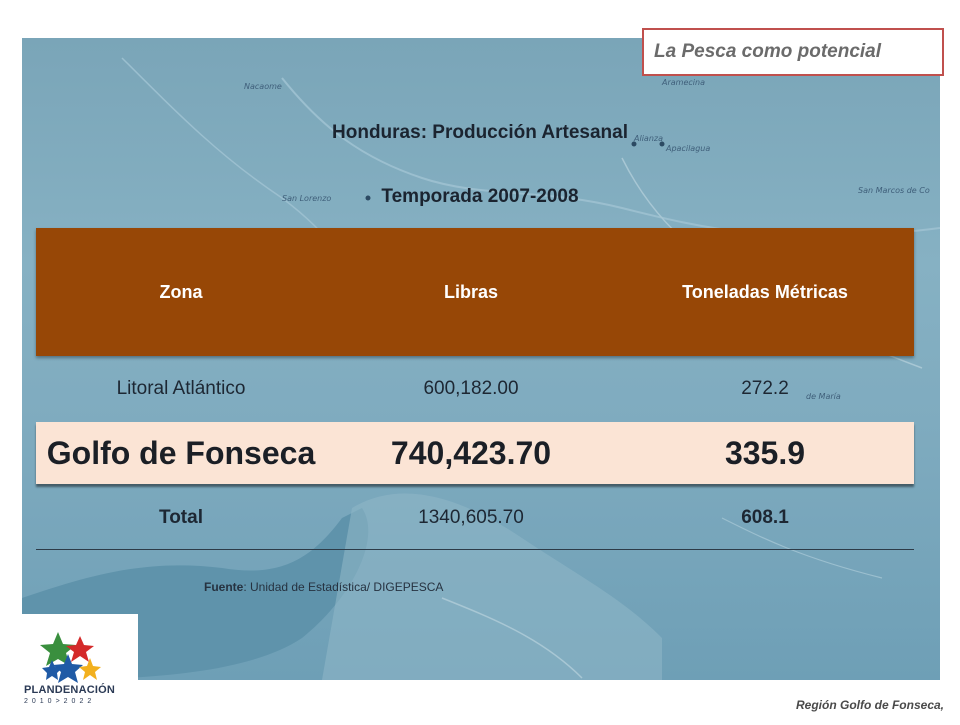  I want to click on map-label: San Marcos de Co, so click(894, 190).